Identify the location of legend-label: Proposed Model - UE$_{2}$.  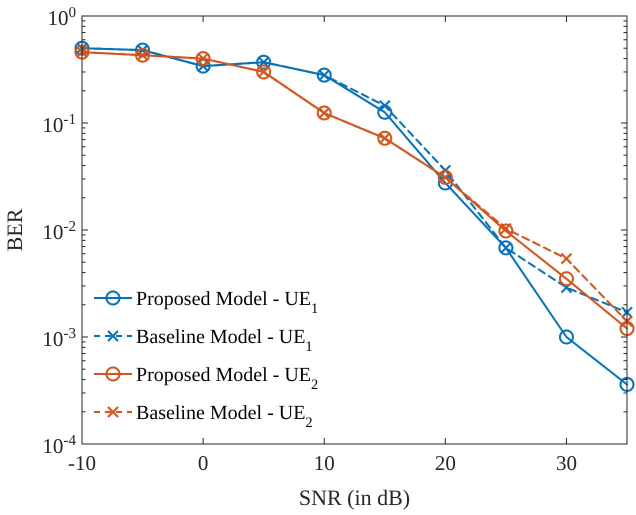
(227, 378).